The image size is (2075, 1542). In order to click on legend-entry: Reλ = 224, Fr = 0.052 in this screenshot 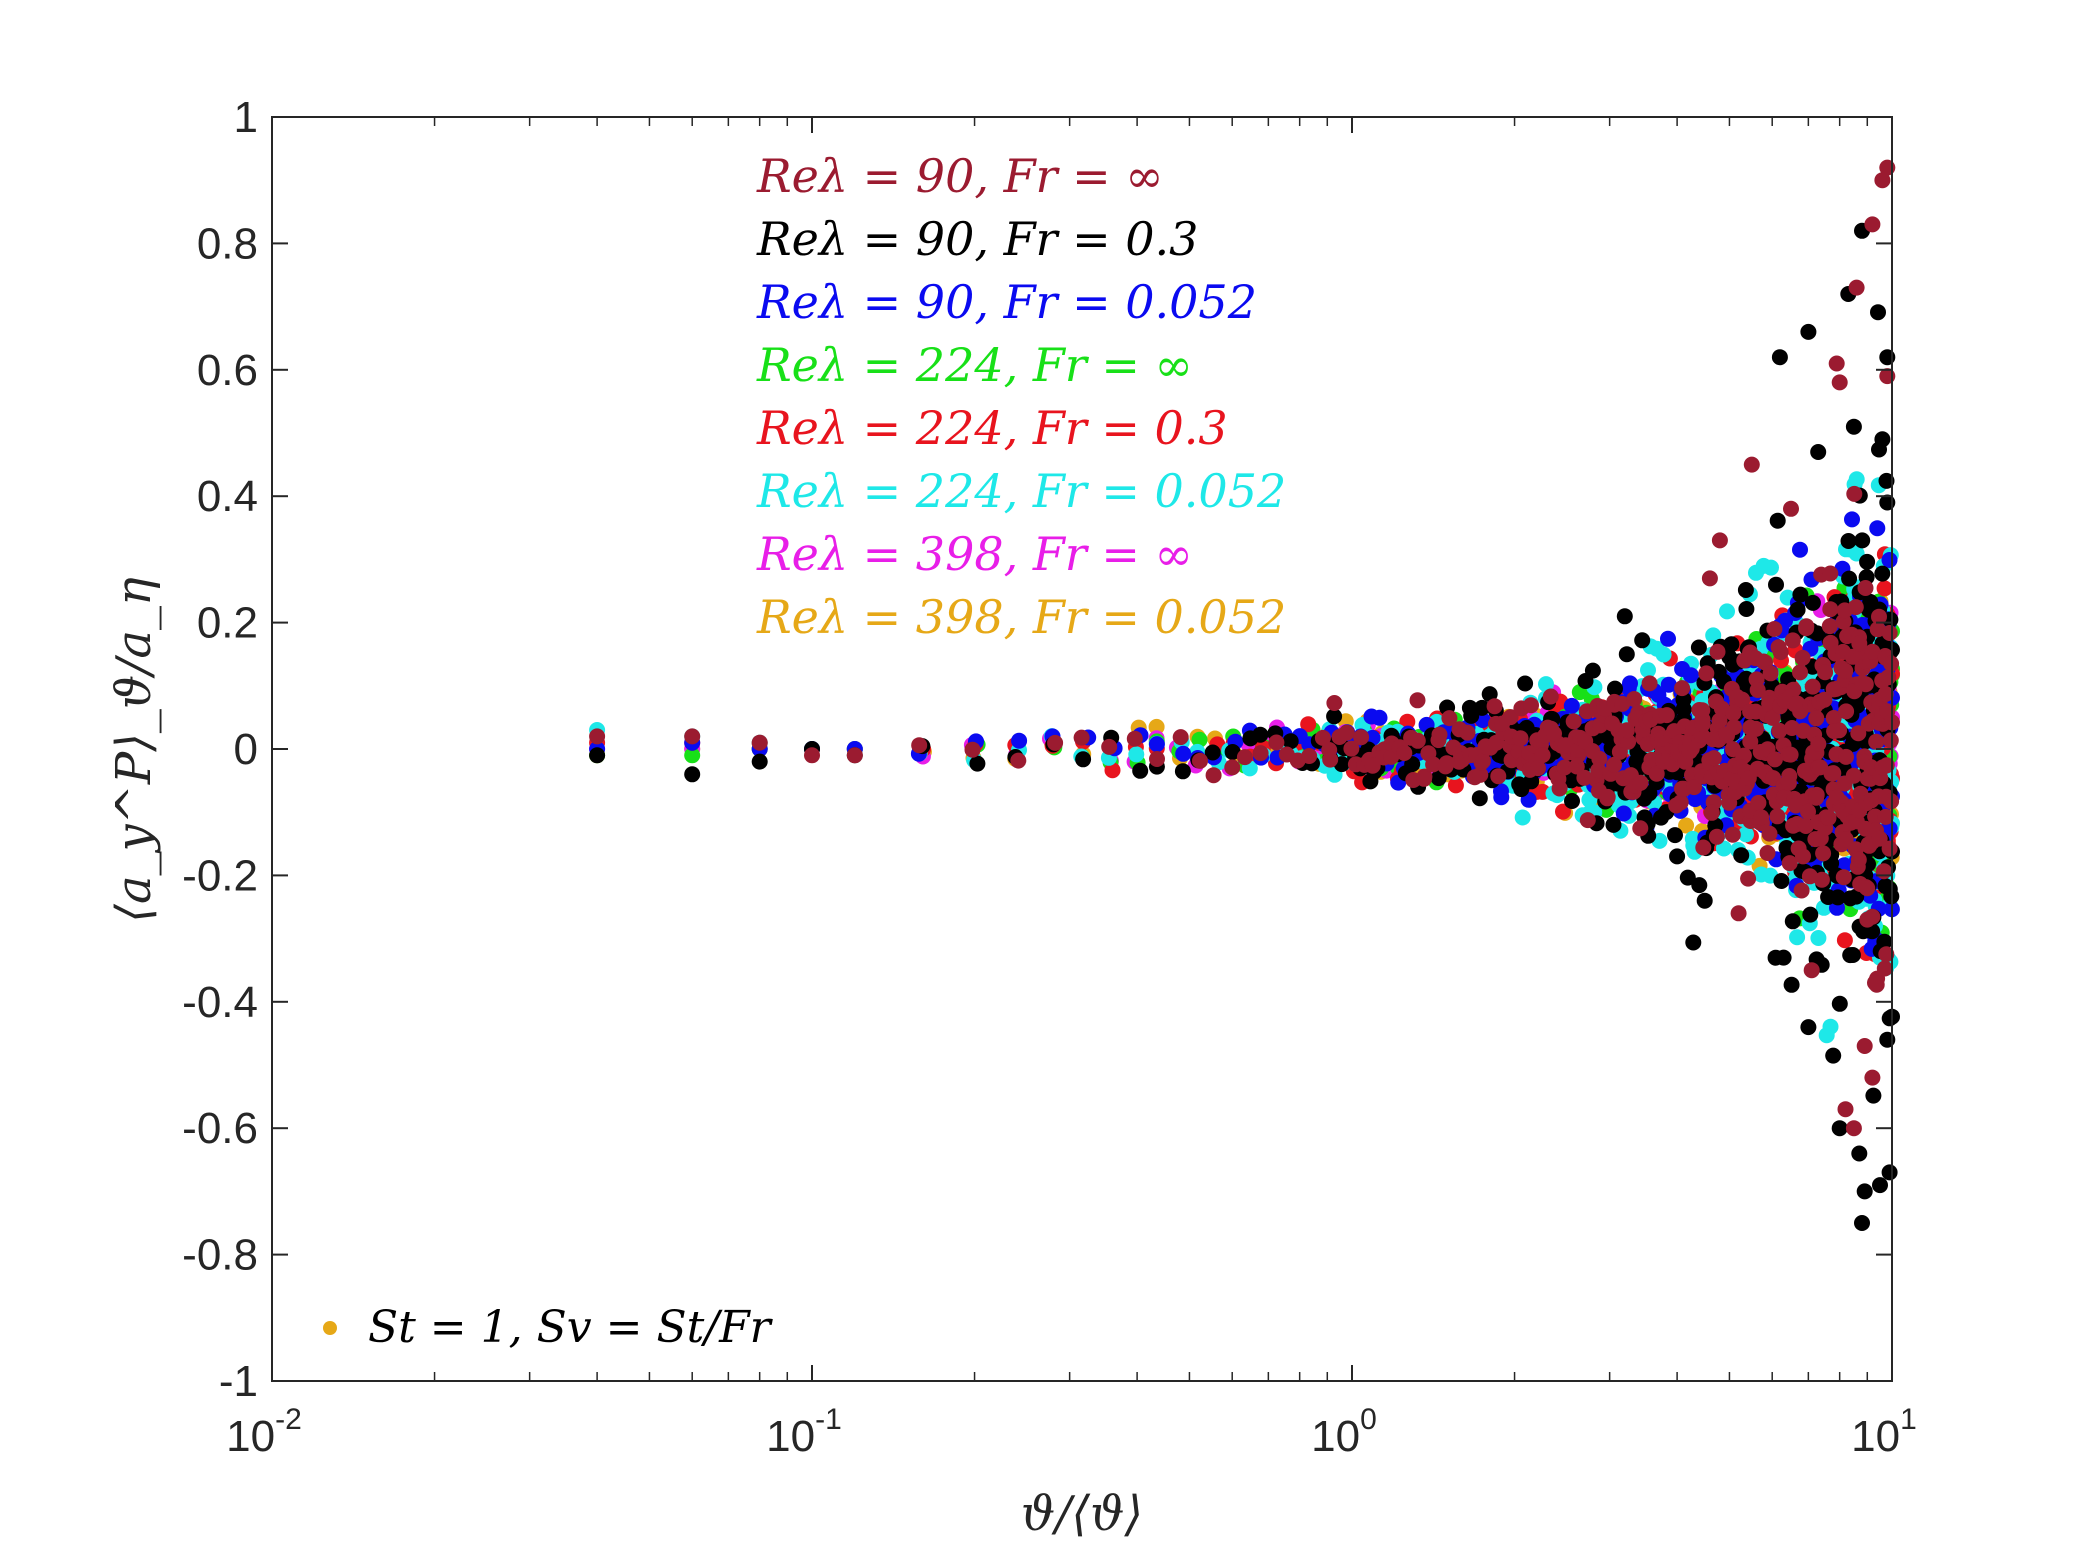, I will do `click(1021, 491)`.